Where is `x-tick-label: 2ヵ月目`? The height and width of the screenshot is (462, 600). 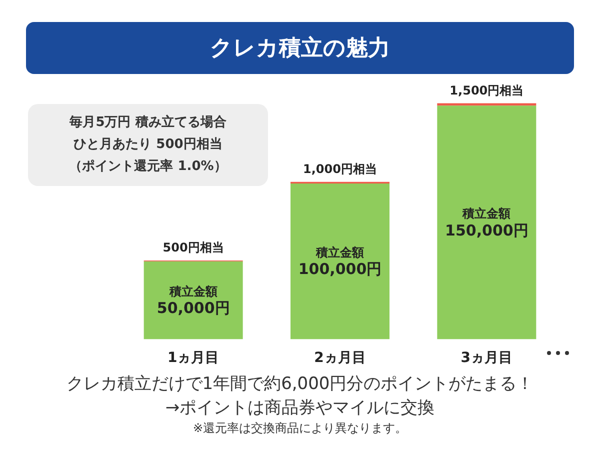
x-tick-label: 2ヵ月目 is located at coordinates (340, 358).